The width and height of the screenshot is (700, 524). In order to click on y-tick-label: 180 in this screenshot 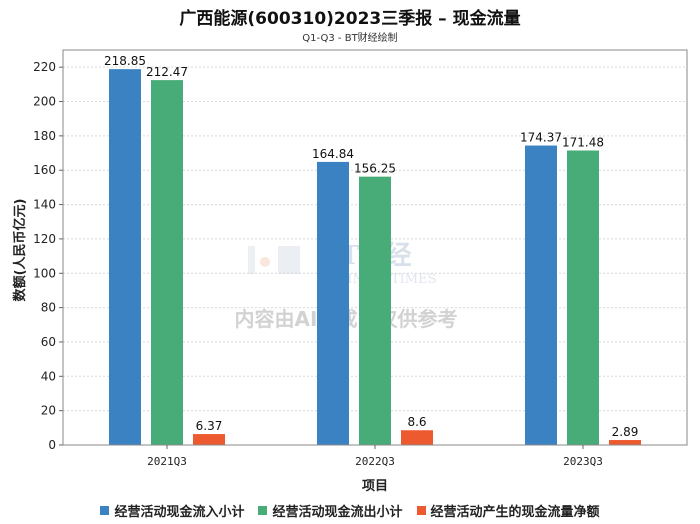, I will do `click(44, 136)`.